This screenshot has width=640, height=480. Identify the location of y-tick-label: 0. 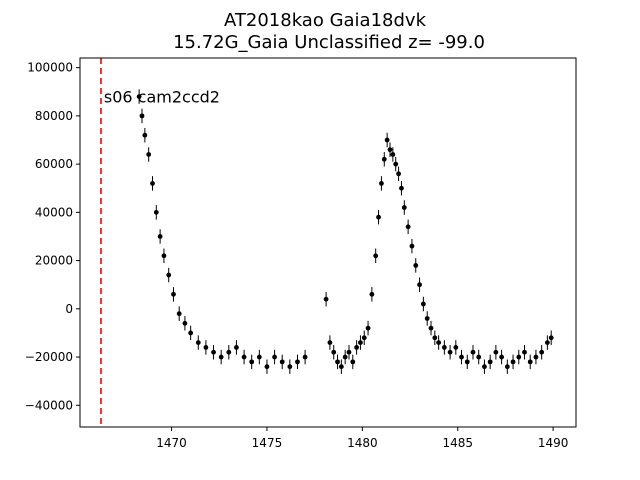
(69, 309).